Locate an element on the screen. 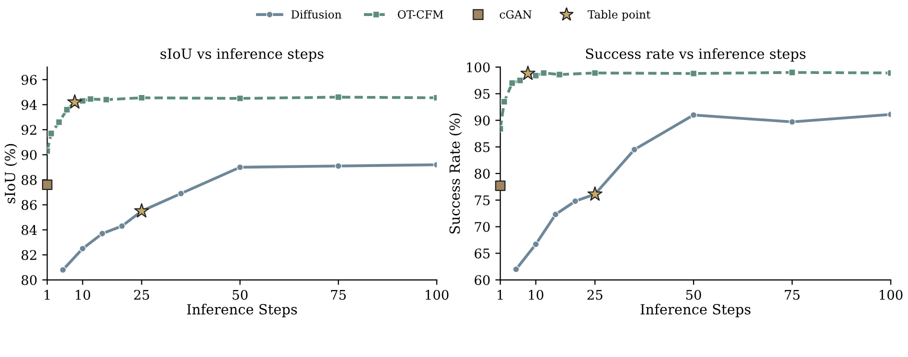 This screenshot has width=908, height=357. y-axis-title: sIoU (%) is located at coordinates (11, 174).